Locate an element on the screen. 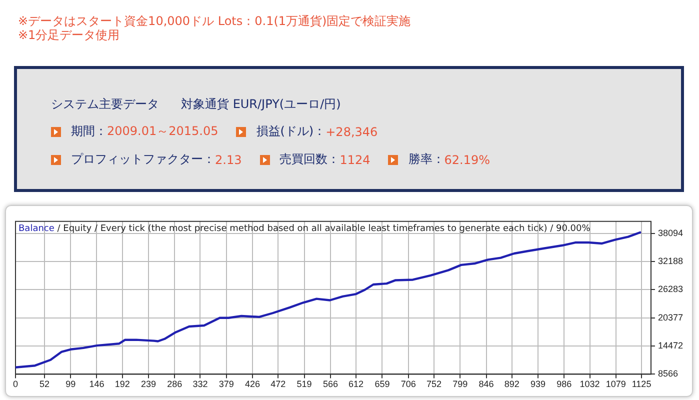 The height and width of the screenshot is (400, 699). x-tick-label: 659 is located at coordinates (382, 384).